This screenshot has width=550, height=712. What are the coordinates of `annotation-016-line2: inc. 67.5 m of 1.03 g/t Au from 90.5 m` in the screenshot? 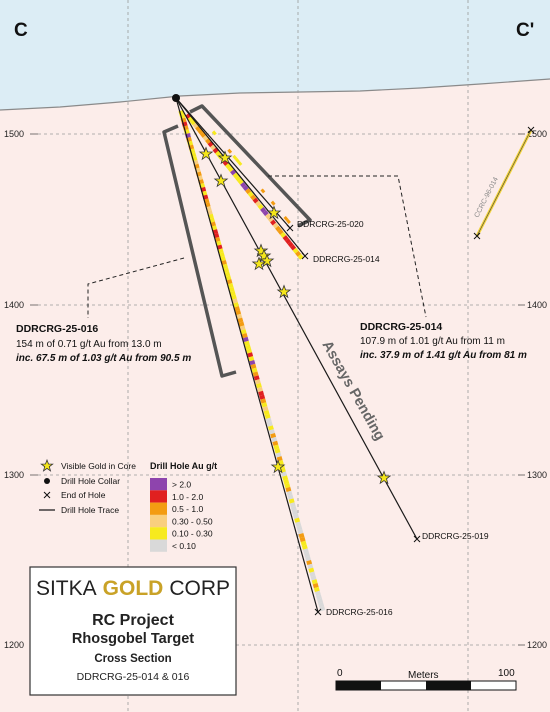 It's located at (103, 358).